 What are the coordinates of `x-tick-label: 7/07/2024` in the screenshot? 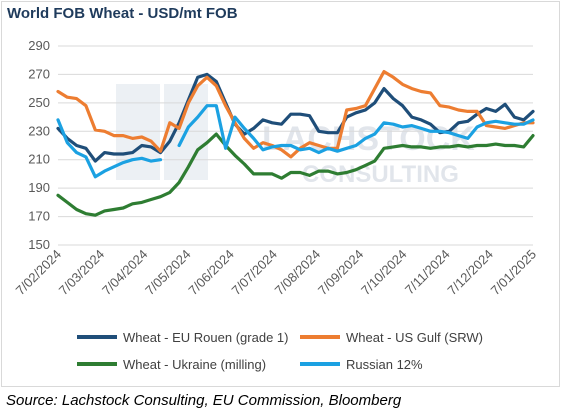 It's located at (255, 273).